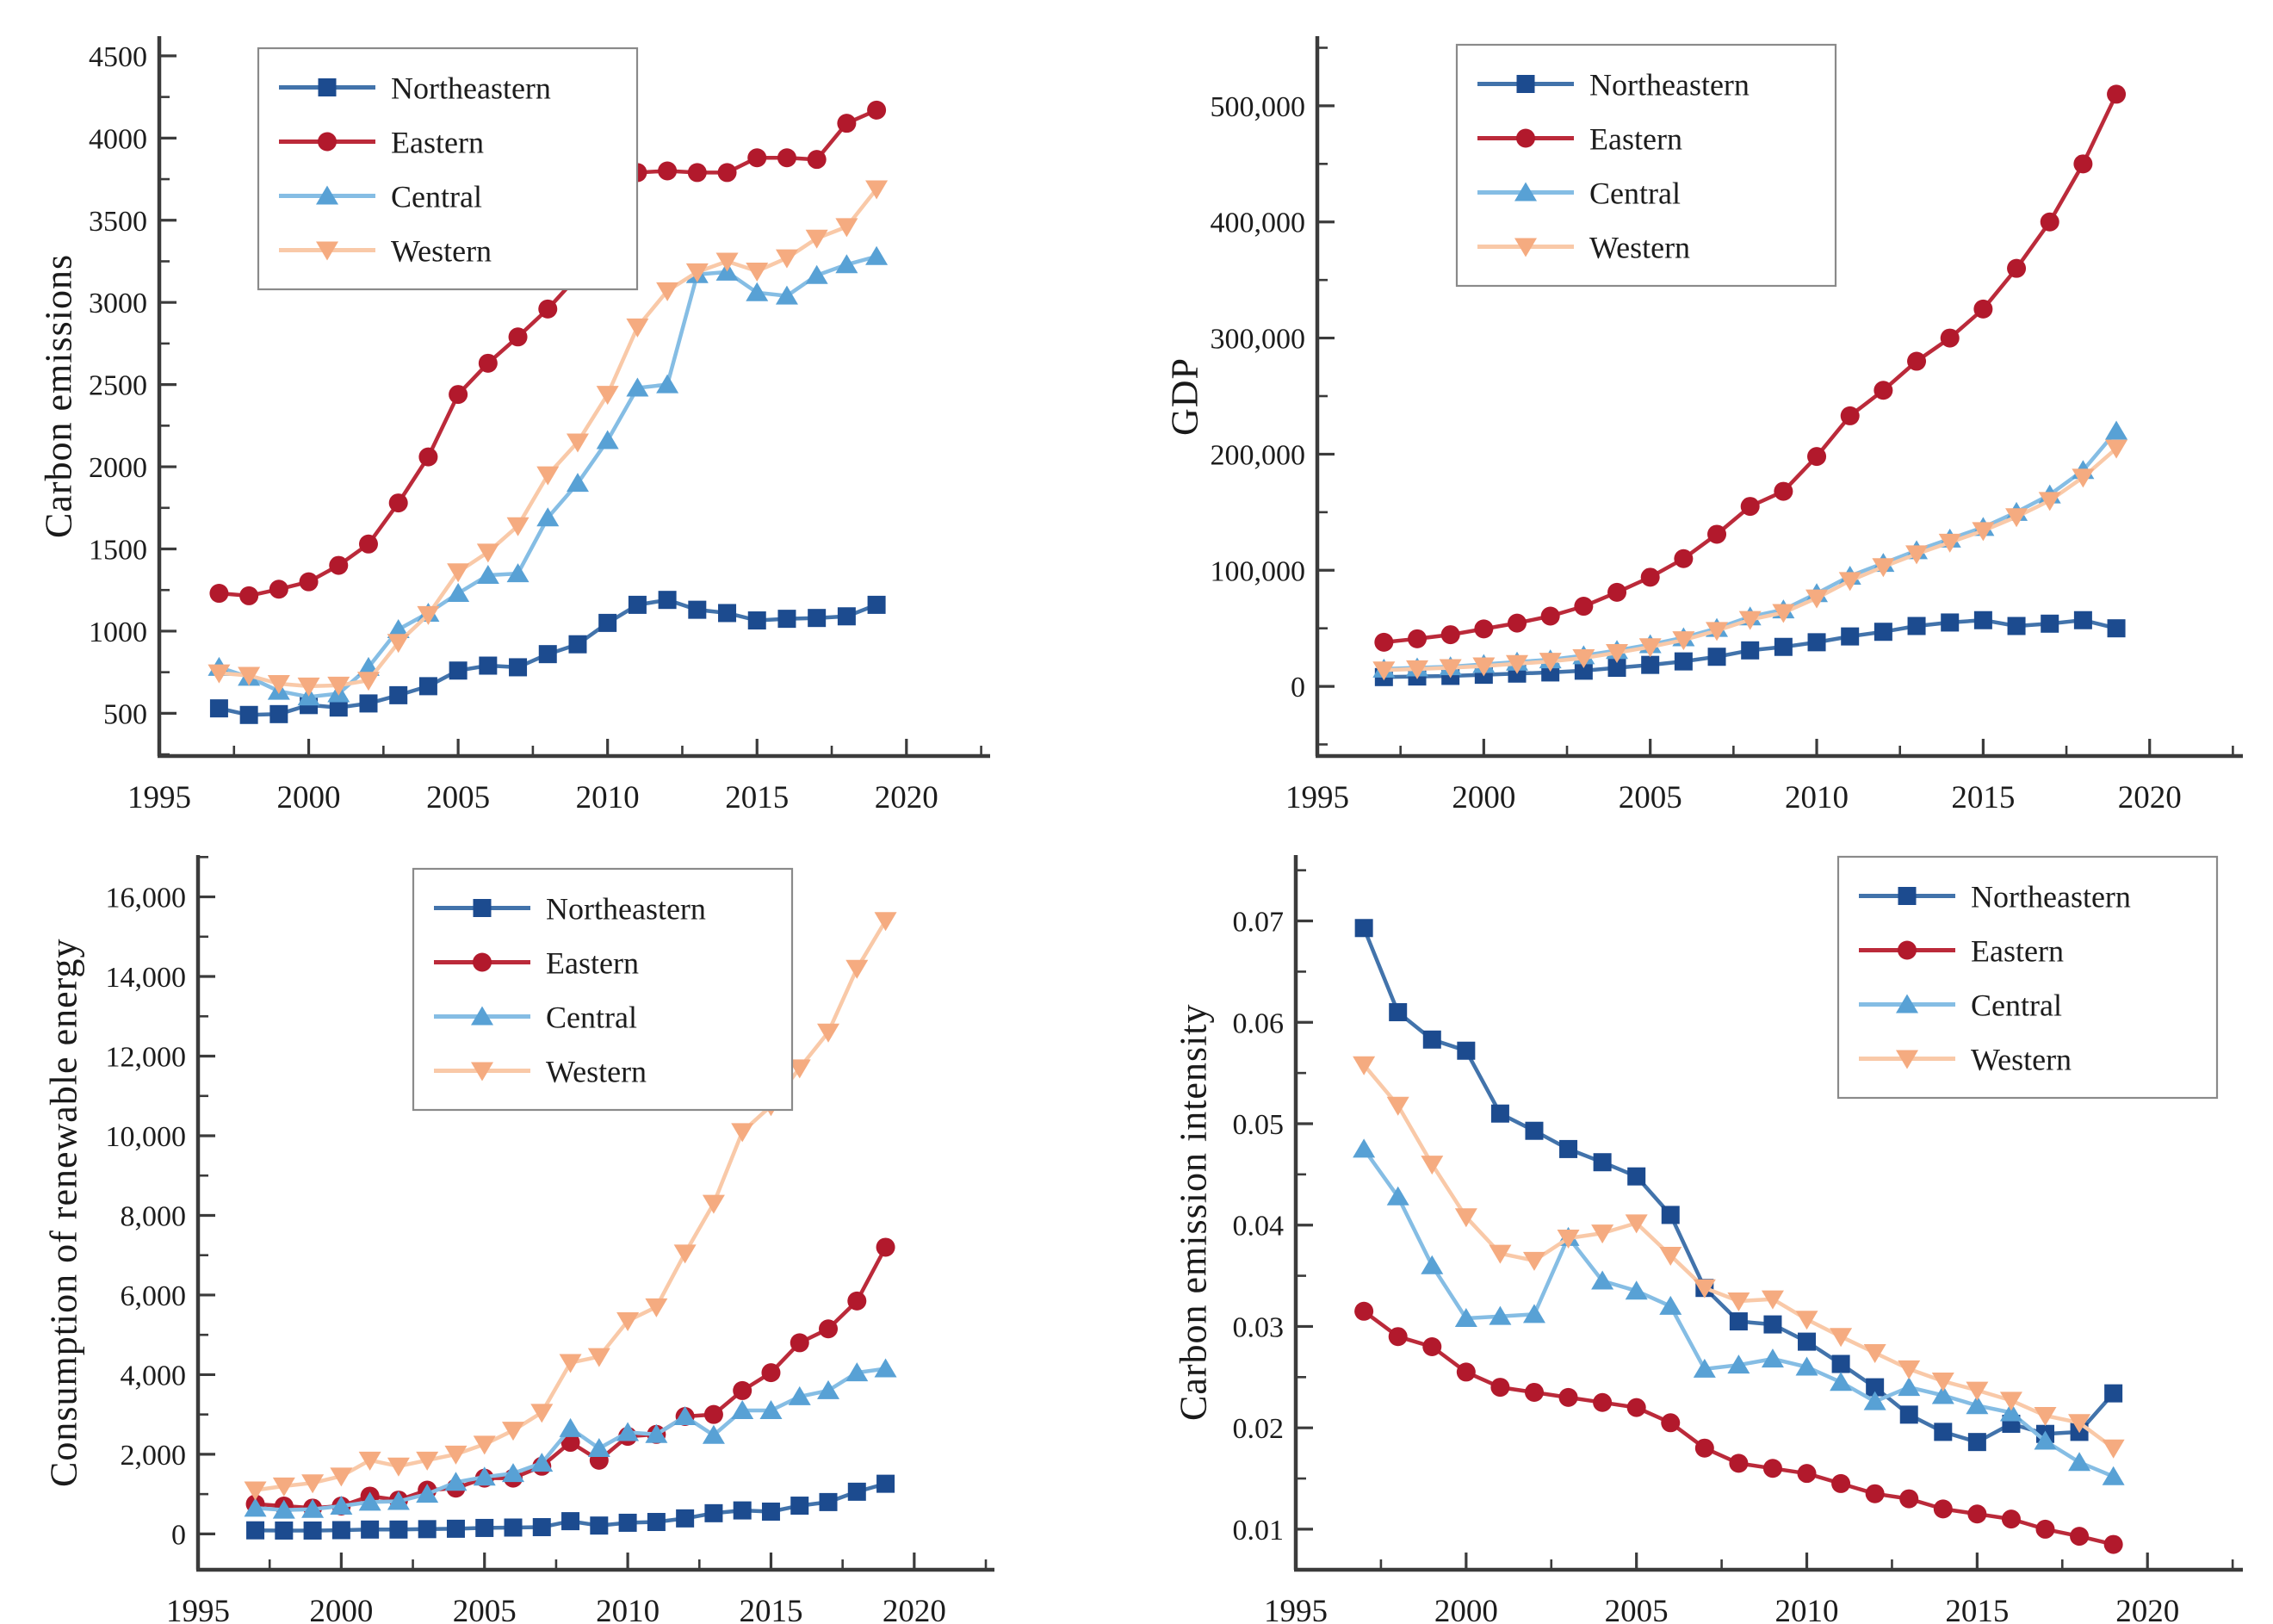  I want to click on y-tick-label: 2000, so click(118, 468).